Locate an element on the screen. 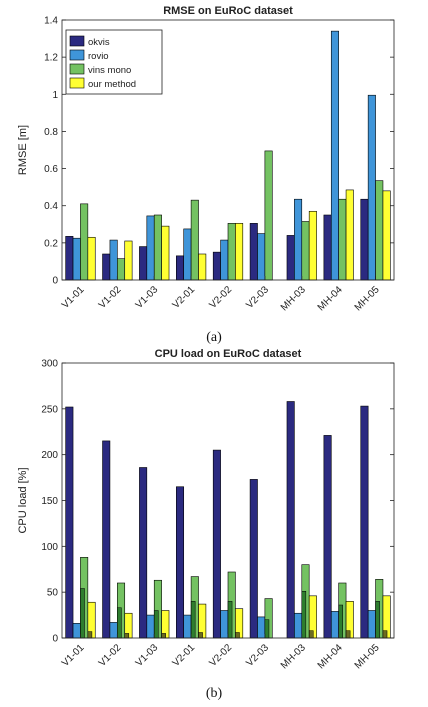  y-tick-label: 0 is located at coordinates (55, 281).